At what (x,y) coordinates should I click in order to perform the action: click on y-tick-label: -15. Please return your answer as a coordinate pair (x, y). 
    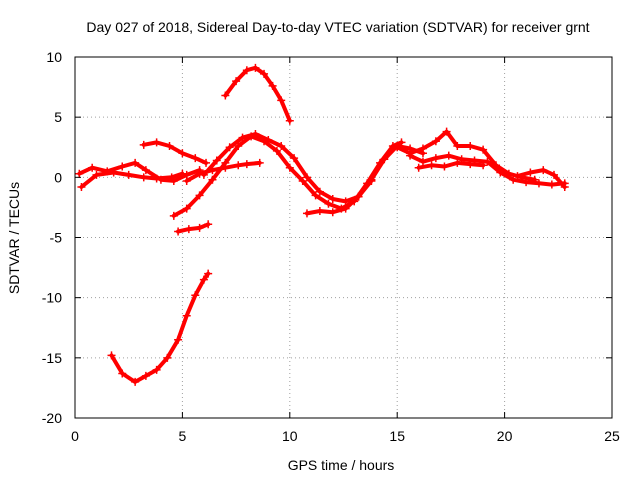
    Looking at the image, I should click on (52, 358).